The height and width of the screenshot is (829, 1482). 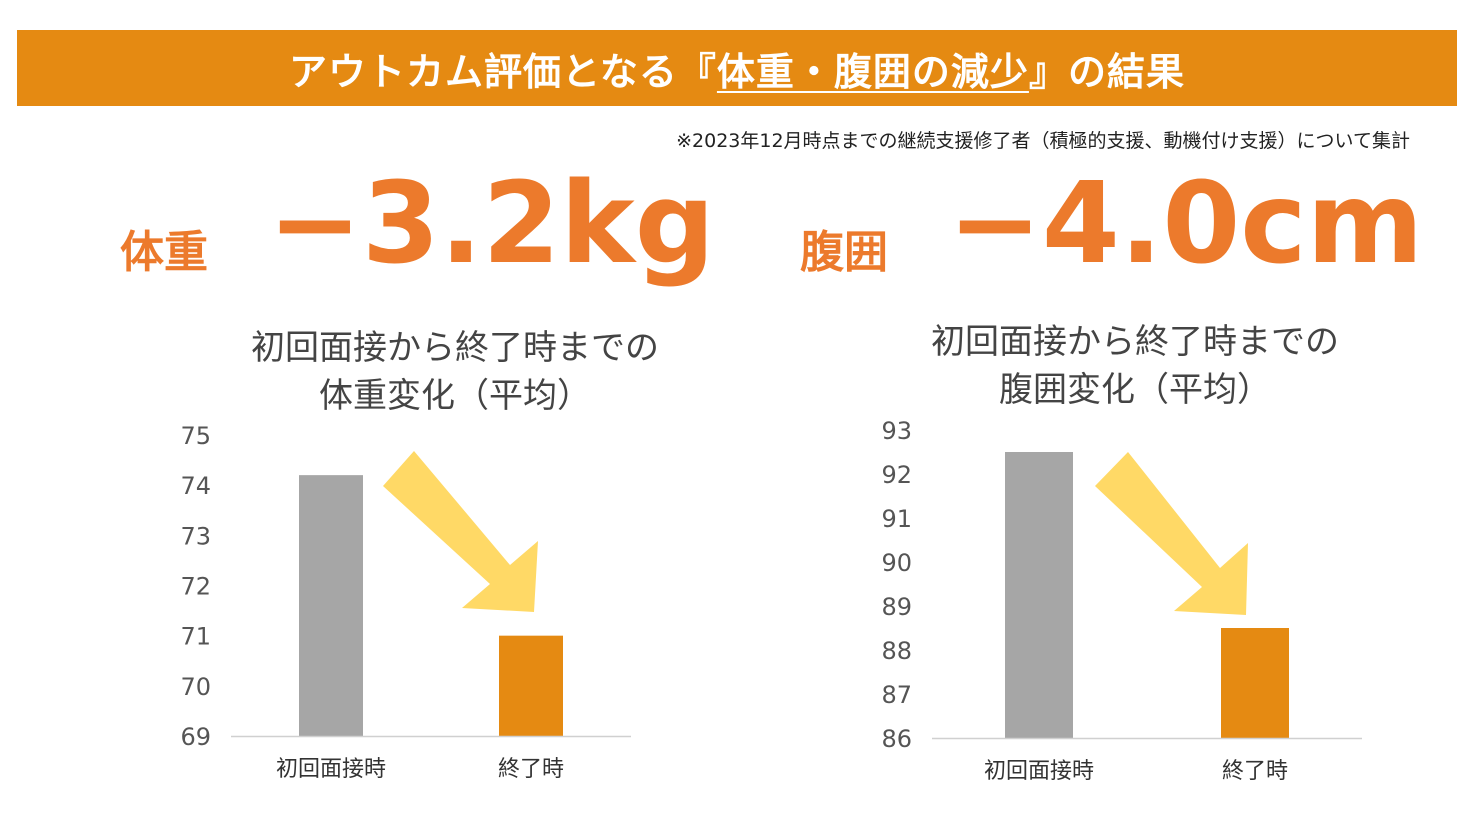 I want to click on waist-ytick-label: 89, so click(x=896, y=607).